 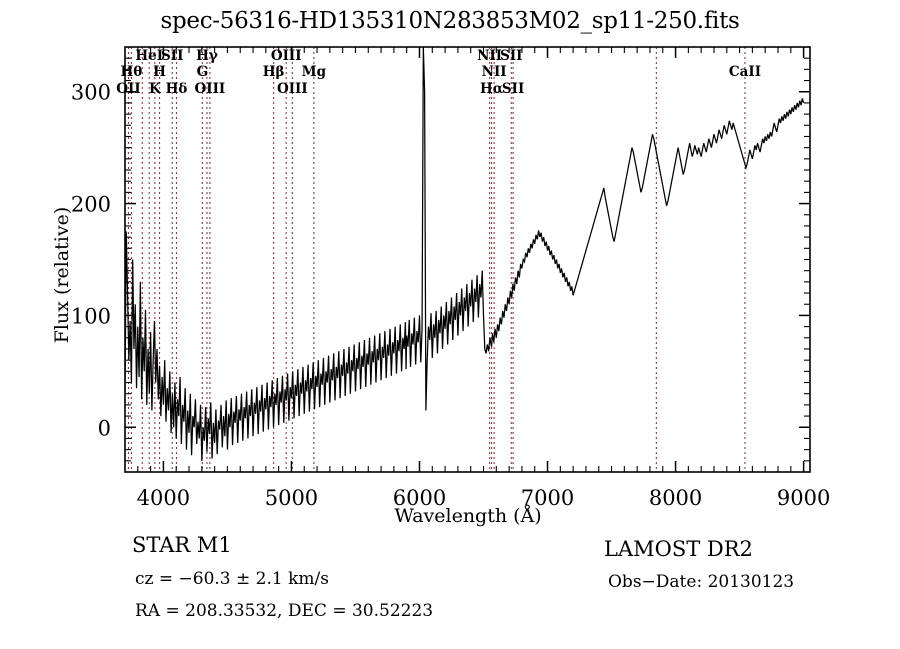 What do you see at coordinates (274, 72) in the screenshot?
I see `spectral-line-label: Hβ` at bounding box center [274, 72].